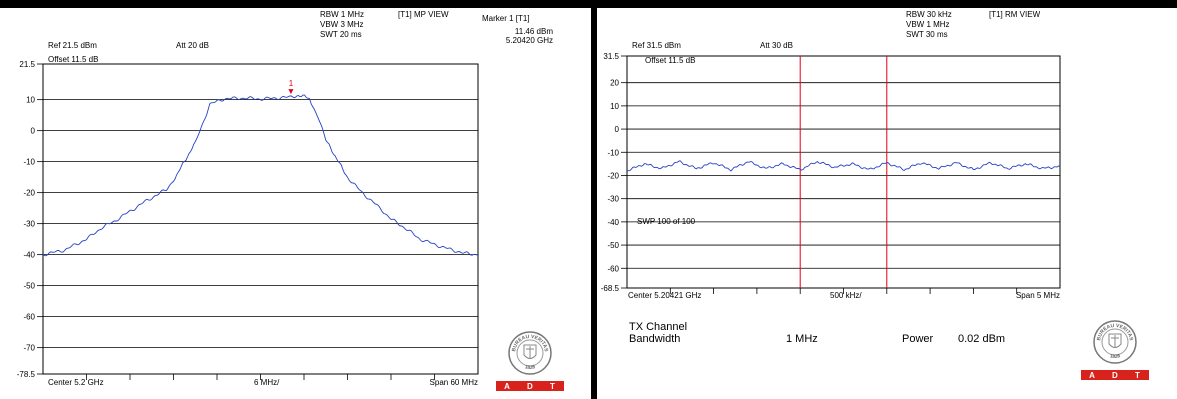 The width and height of the screenshot is (1177, 399). I want to click on bandwidth-label: Bandwidth, so click(655, 339).